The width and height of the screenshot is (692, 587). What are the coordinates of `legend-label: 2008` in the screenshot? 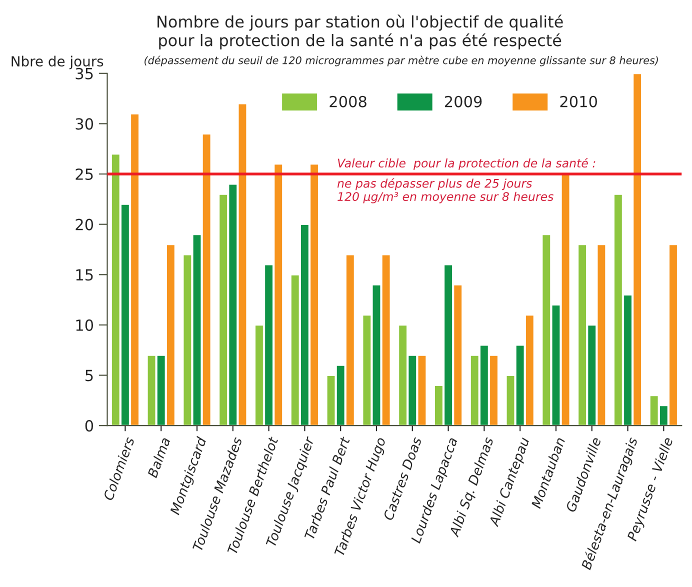 It's located at (348, 102).